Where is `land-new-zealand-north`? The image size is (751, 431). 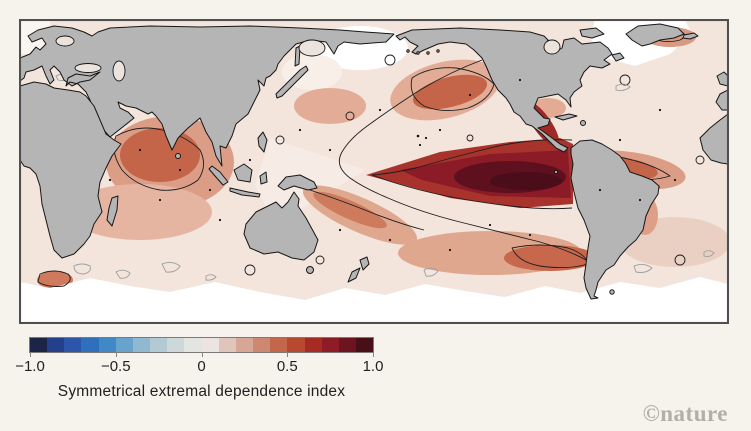 land-new-zealand-north is located at coordinates (364, 263).